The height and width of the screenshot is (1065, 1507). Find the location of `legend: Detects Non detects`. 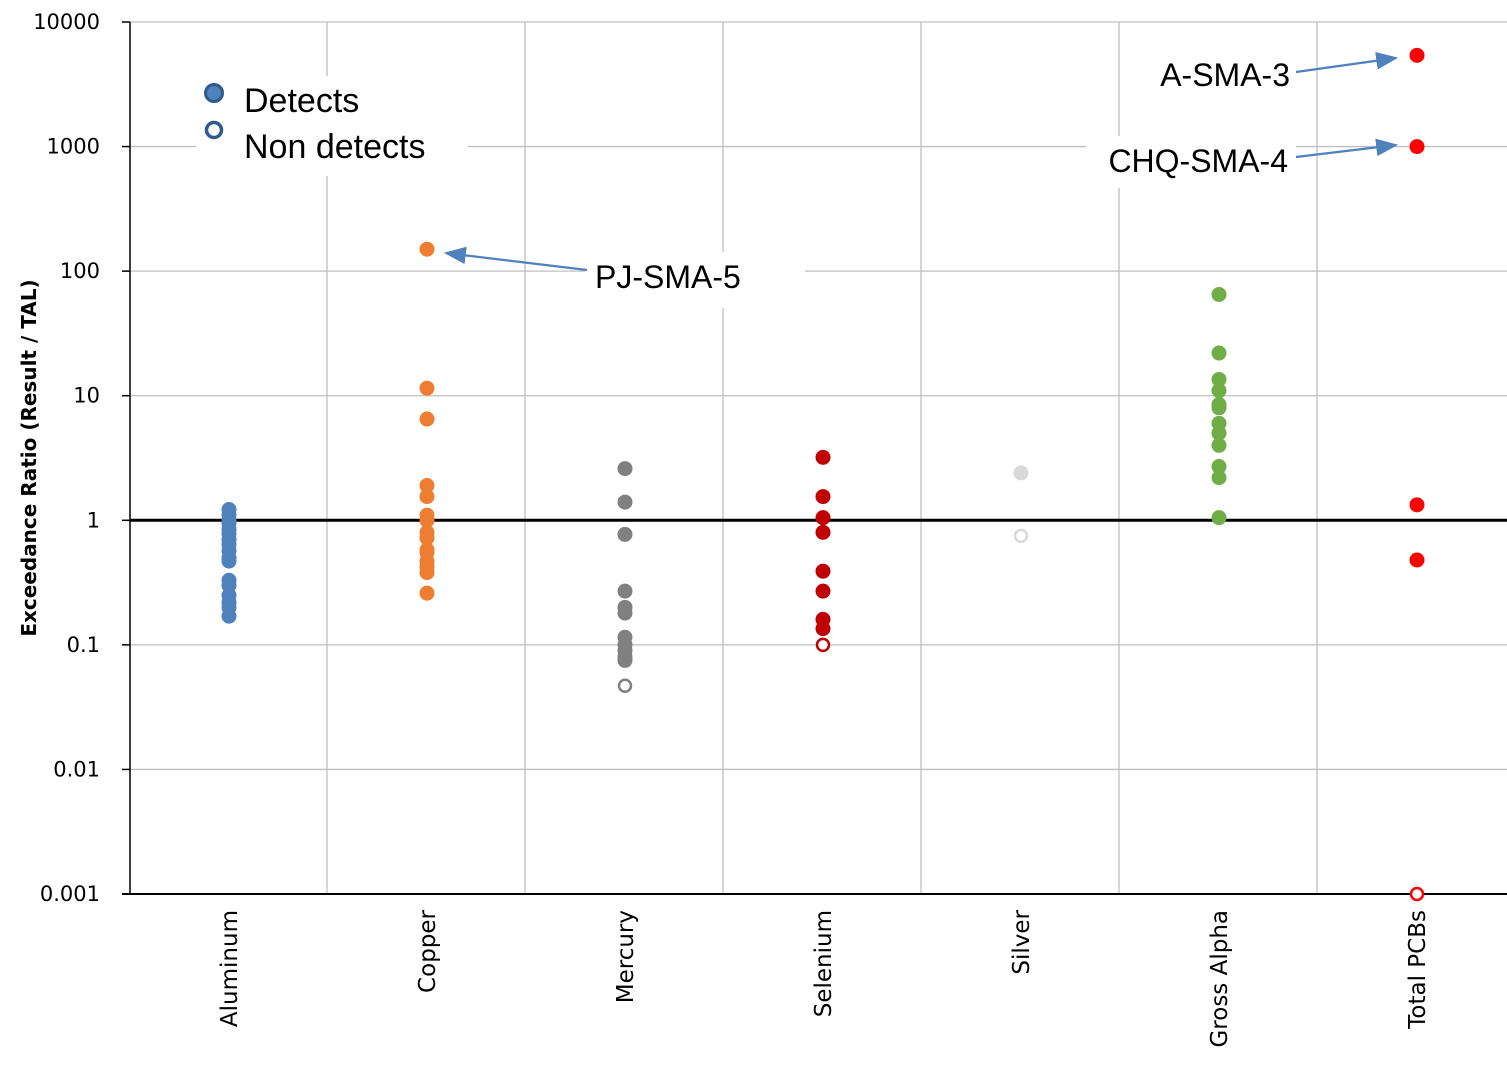

legend: Detects Non detects is located at coordinates (332, 126).